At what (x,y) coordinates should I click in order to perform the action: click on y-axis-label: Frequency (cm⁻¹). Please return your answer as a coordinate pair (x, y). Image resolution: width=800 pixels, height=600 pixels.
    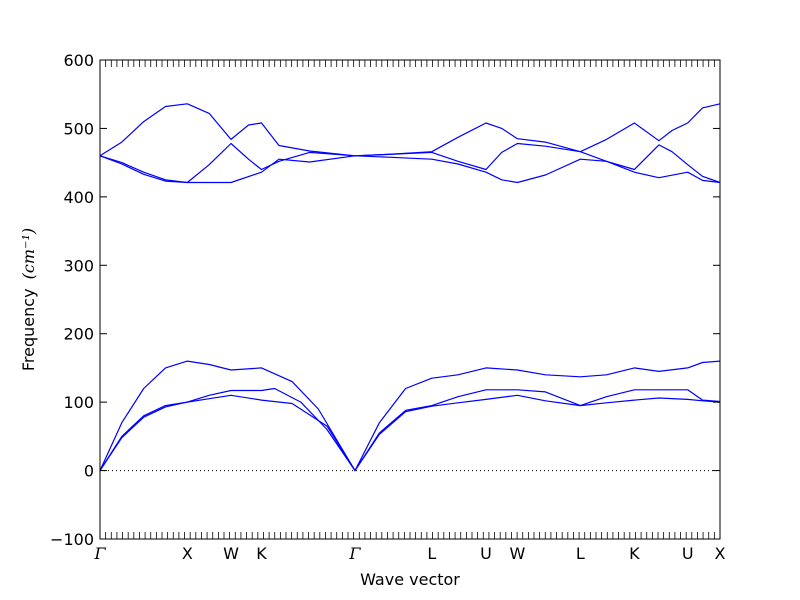
    Looking at the image, I should click on (28, 299).